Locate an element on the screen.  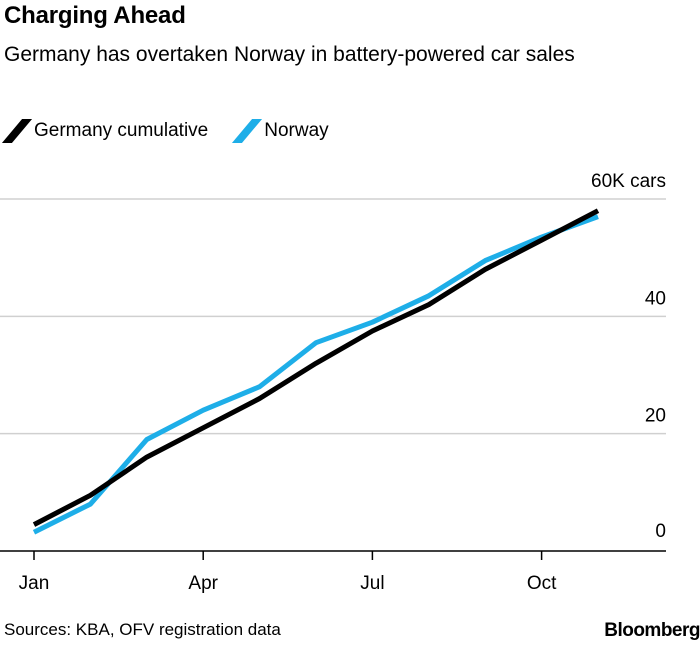
legend-item-norway: Norway is located at coordinates (280, 131).